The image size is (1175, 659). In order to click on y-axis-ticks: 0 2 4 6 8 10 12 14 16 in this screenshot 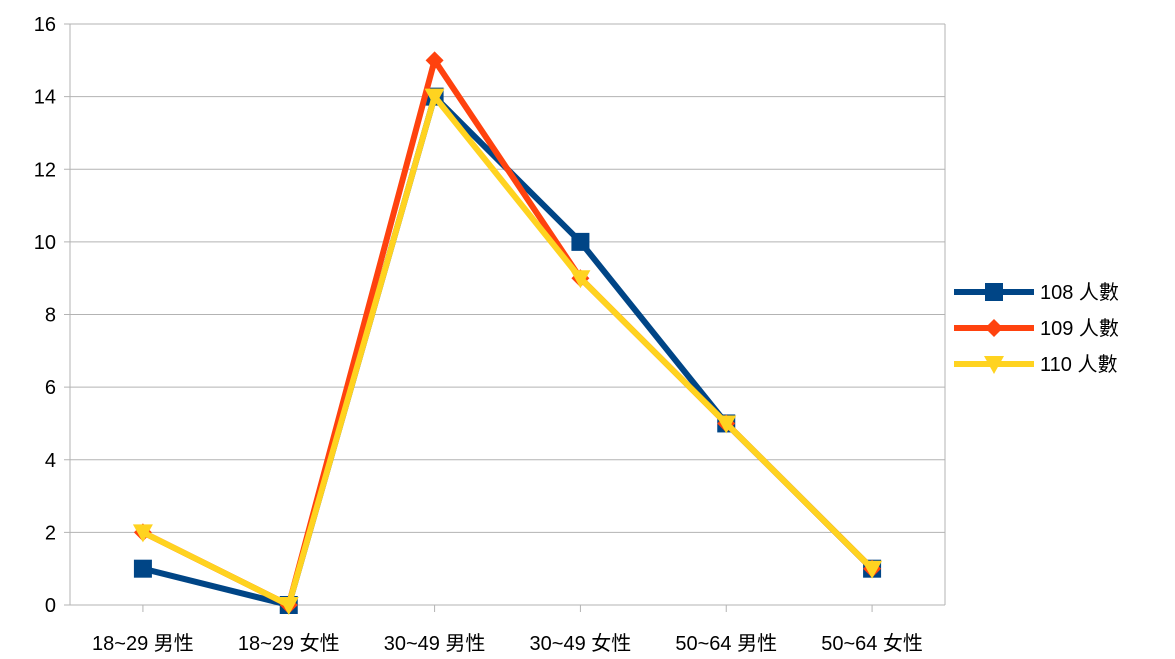, I will do `click(52, 315)`.